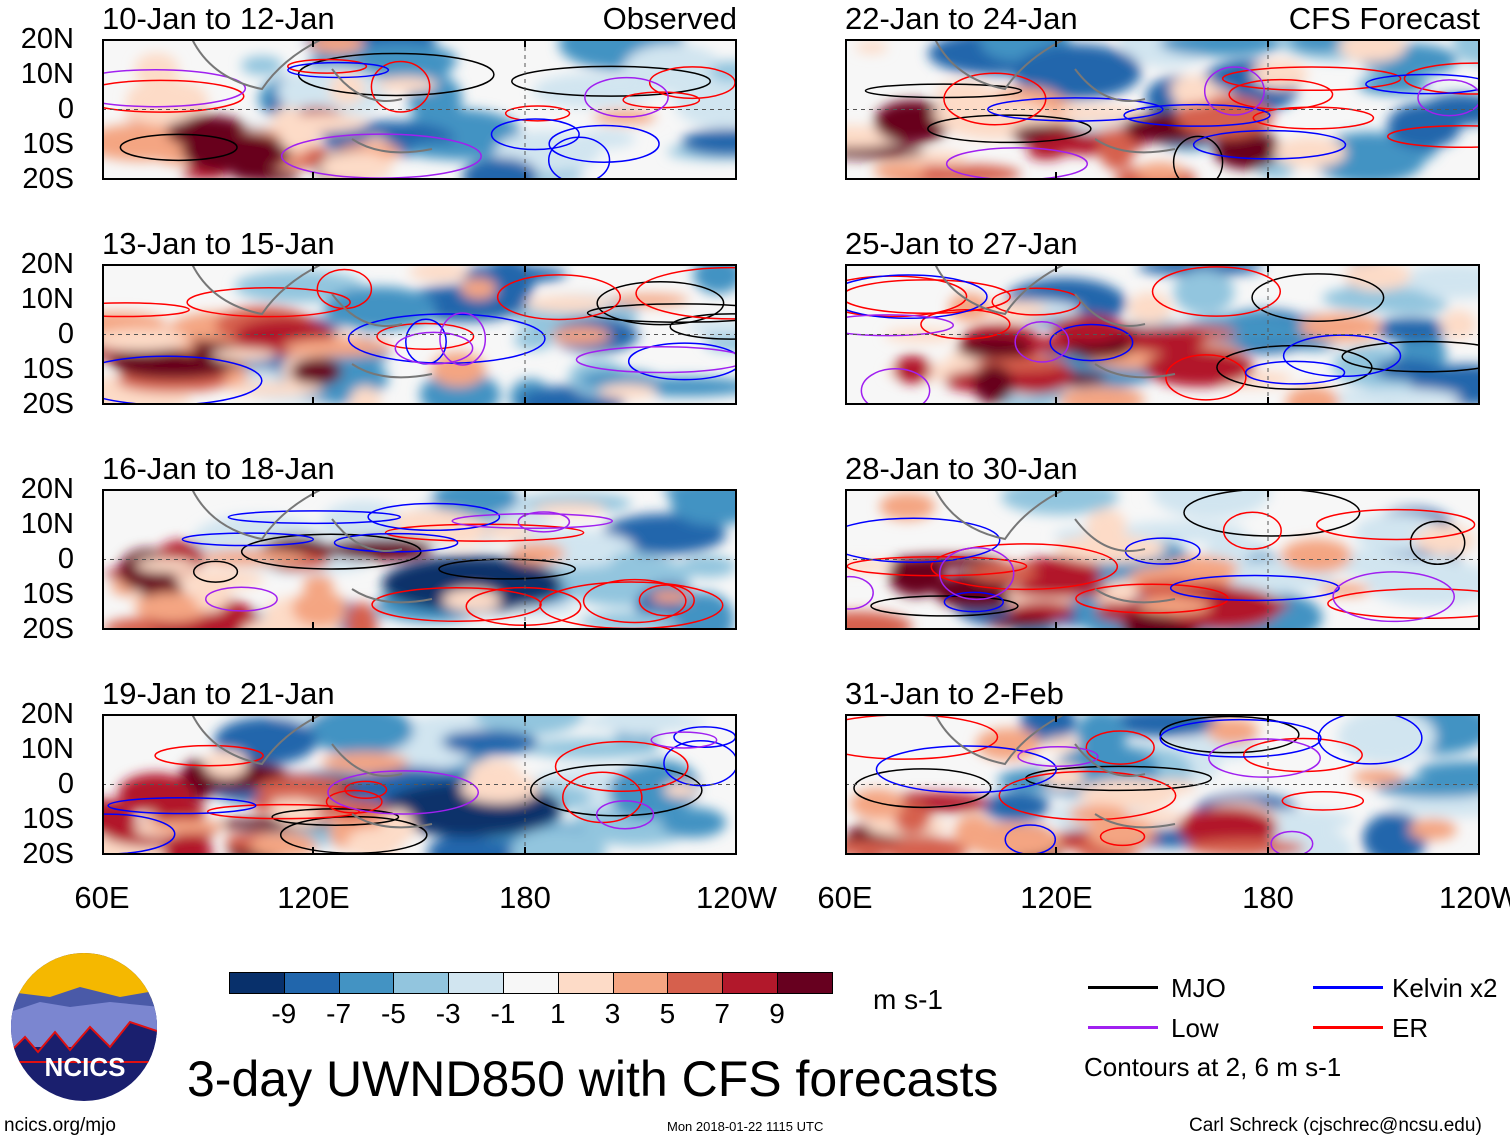 This screenshot has height=1142, width=1510. I want to click on lon-label: 120E, so click(1056, 897).